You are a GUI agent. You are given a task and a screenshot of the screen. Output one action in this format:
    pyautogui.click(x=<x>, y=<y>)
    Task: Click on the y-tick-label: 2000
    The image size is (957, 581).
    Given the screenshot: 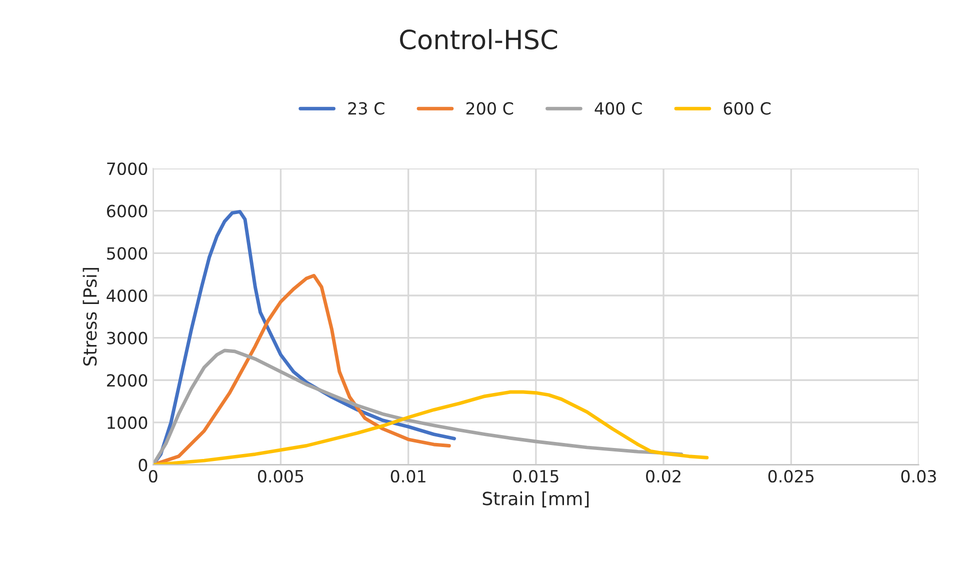 What is the action you would take?
    pyautogui.click(x=127, y=380)
    